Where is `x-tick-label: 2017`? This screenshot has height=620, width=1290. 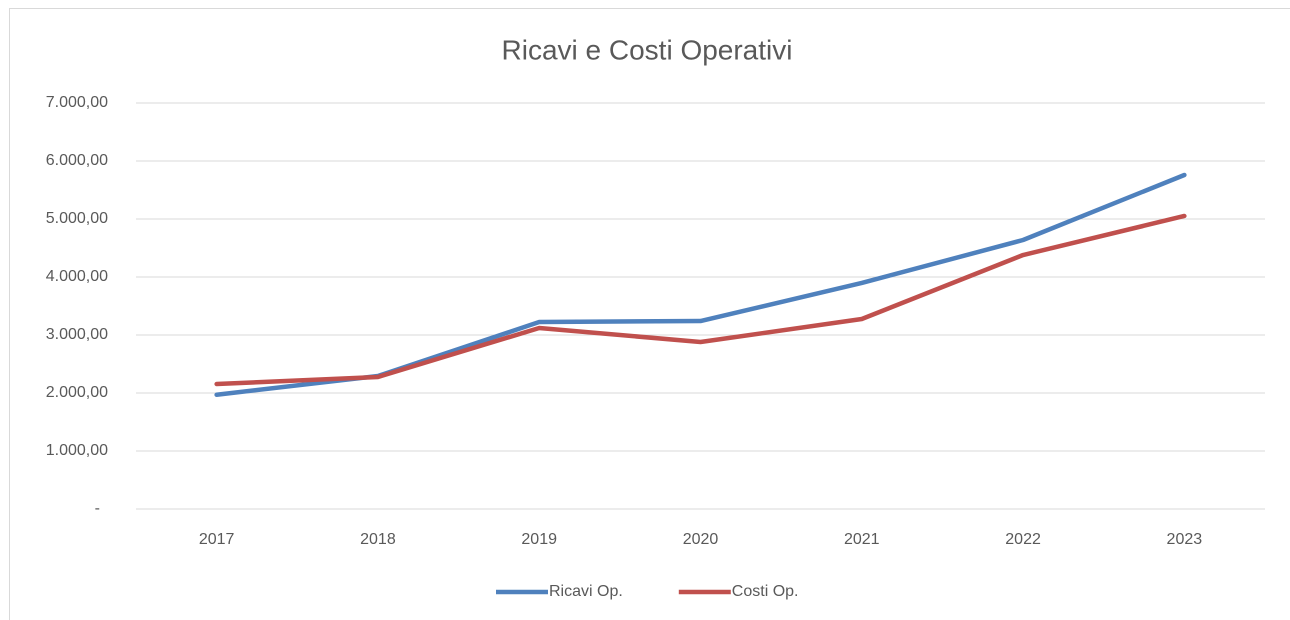 x-tick-label: 2017 is located at coordinates (217, 539).